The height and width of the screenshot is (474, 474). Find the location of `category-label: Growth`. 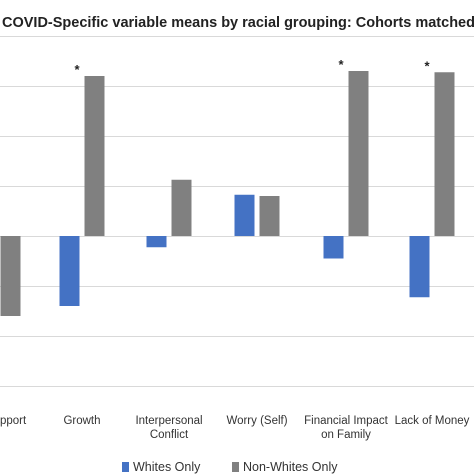

category-label: Growth is located at coordinates (81, 421).